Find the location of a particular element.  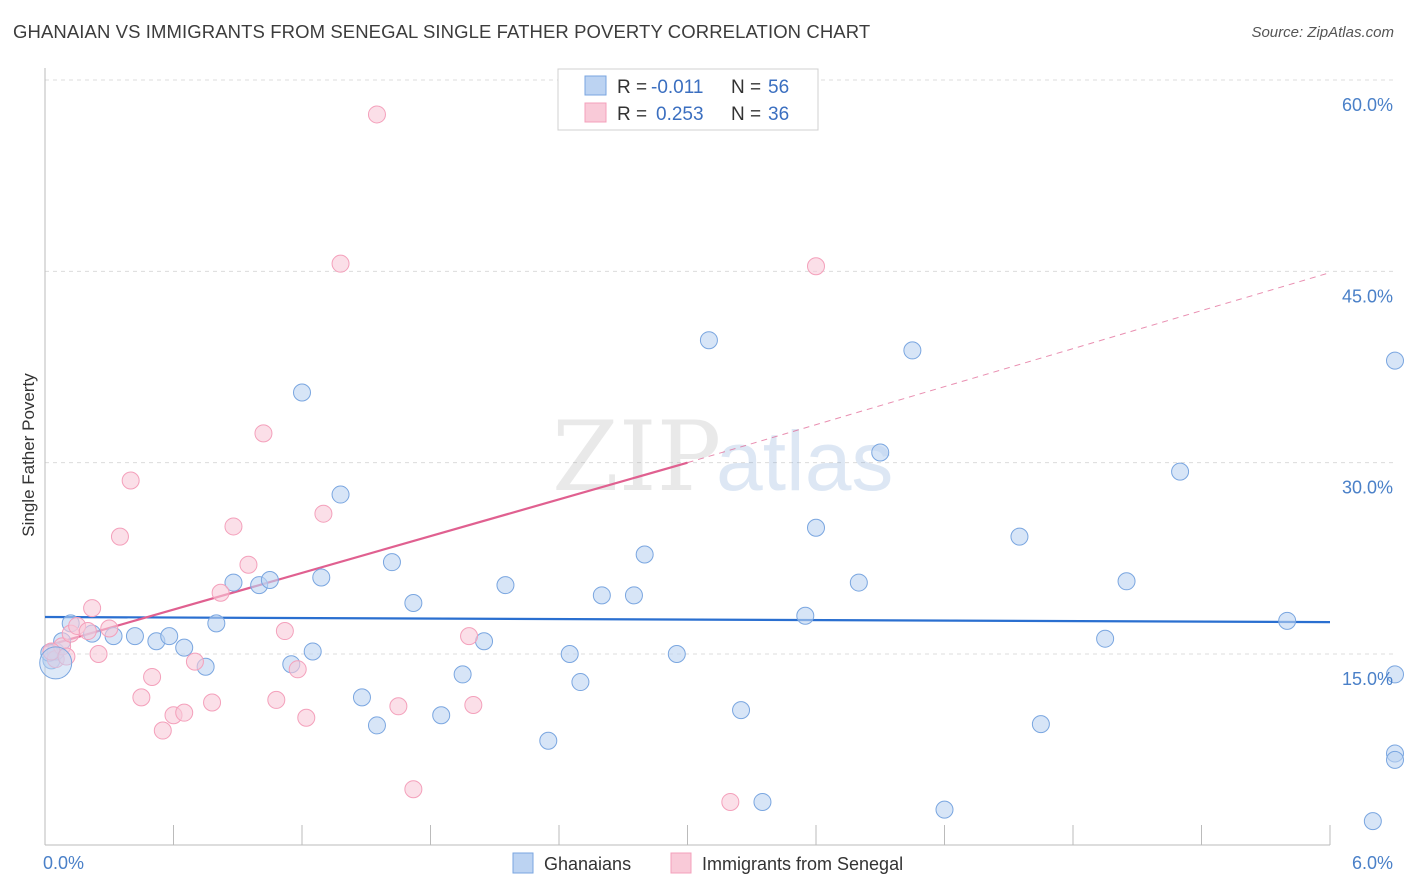

x-tick-label-min: 0.0% is located at coordinates (63, 863).